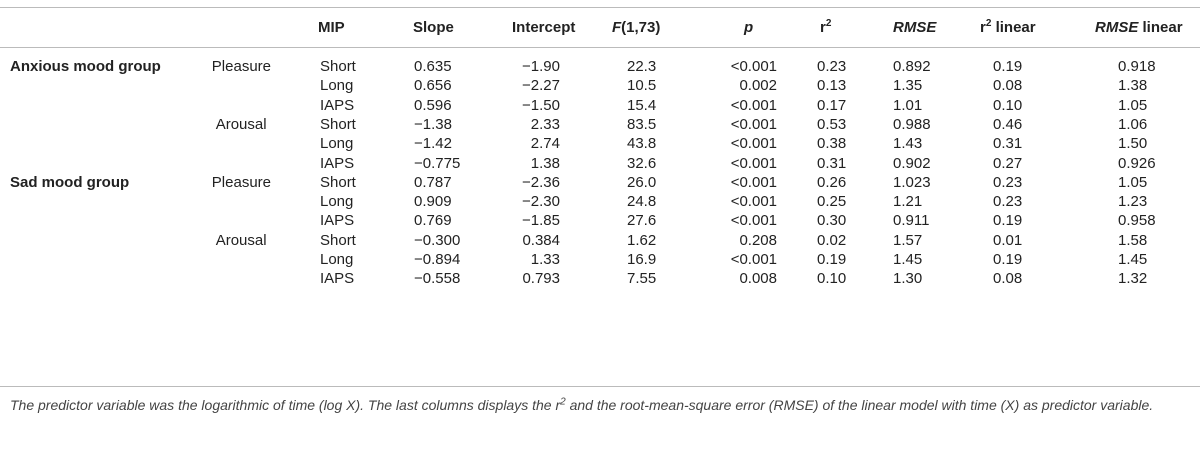  What do you see at coordinates (1008, 279) in the screenshot?
I see `table-cell: 0.08` at bounding box center [1008, 279].